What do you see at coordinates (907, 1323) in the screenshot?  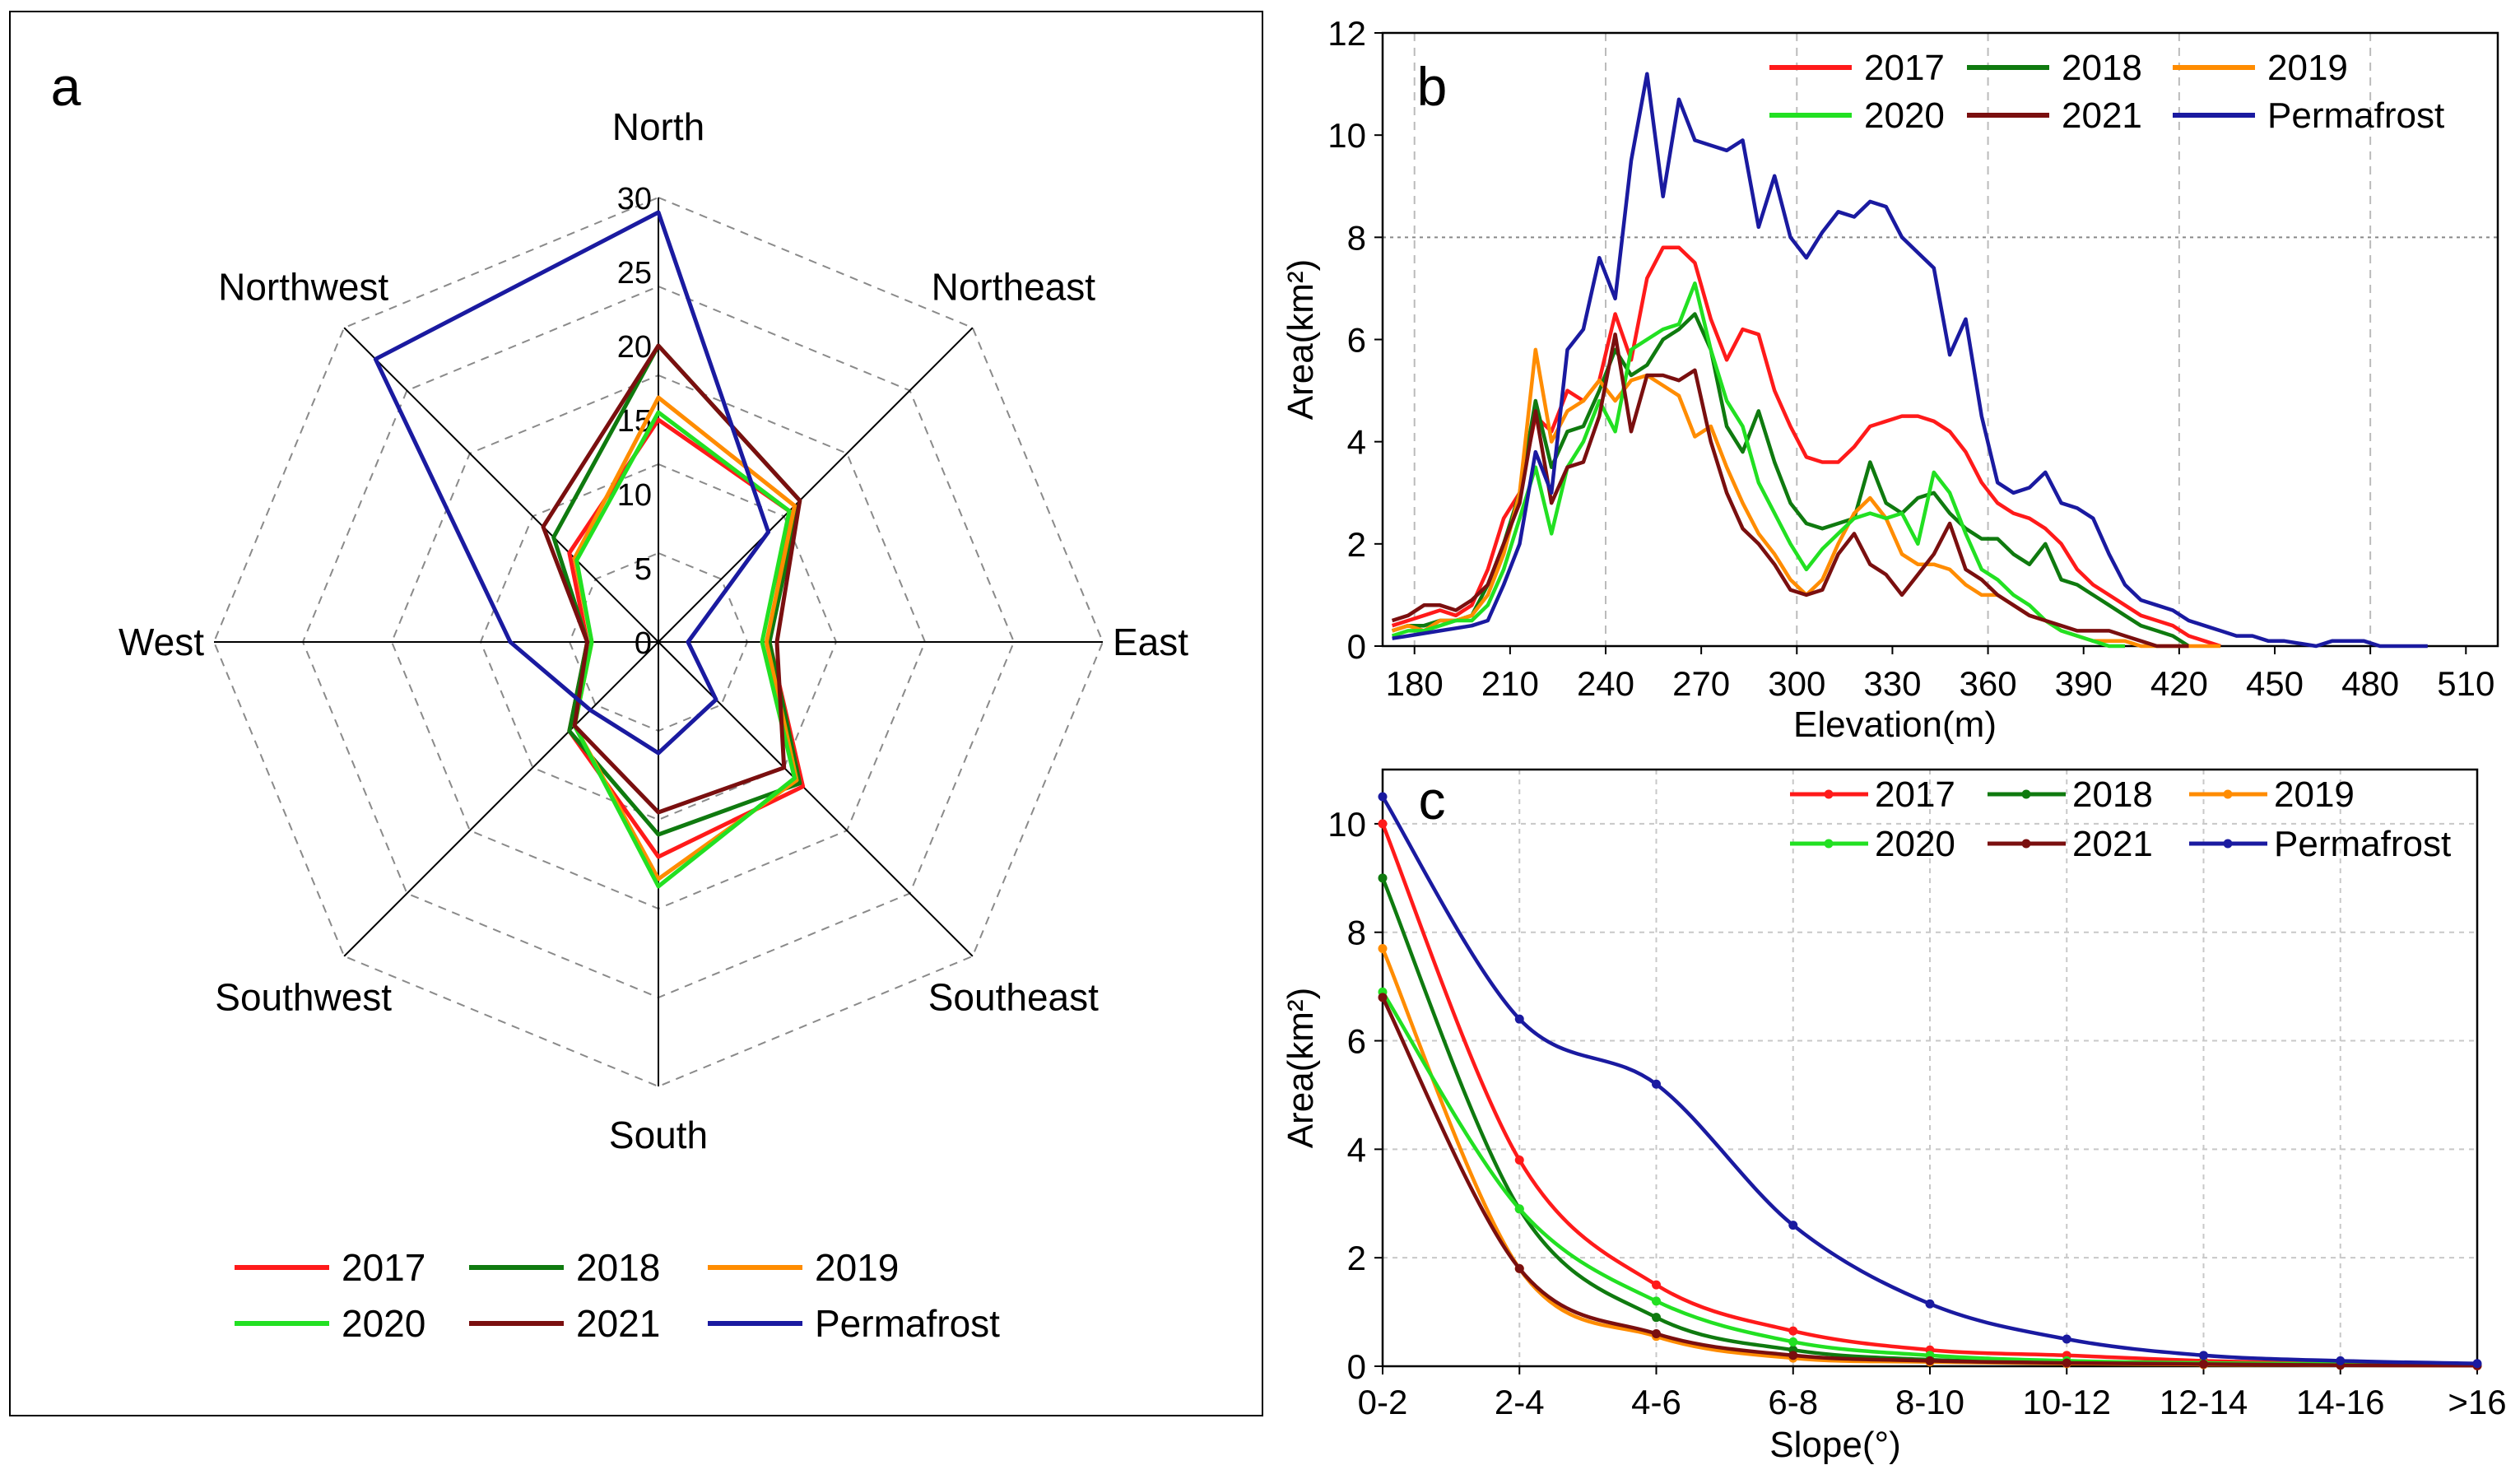 I see `legend-label-permafrost: Permafrost` at bounding box center [907, 1323].